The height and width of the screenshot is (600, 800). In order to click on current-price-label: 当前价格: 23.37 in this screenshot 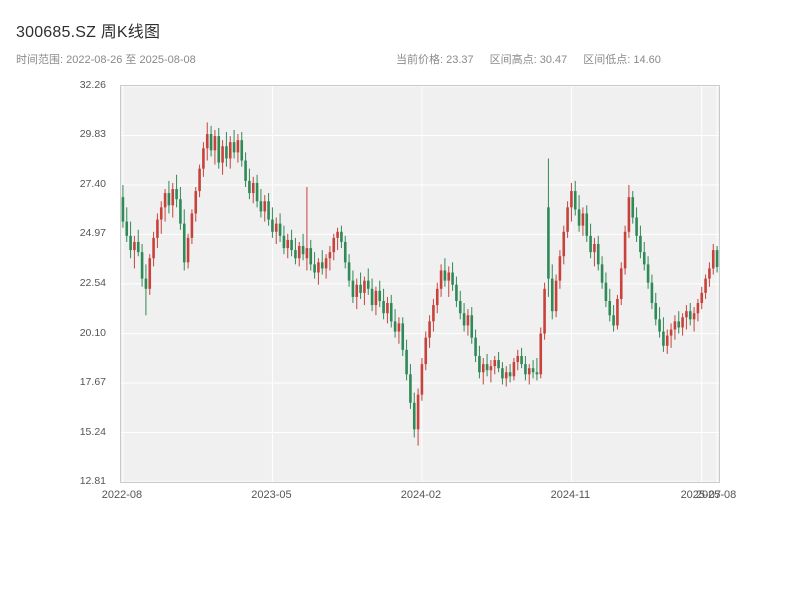, I will do `click(435, 60)`.